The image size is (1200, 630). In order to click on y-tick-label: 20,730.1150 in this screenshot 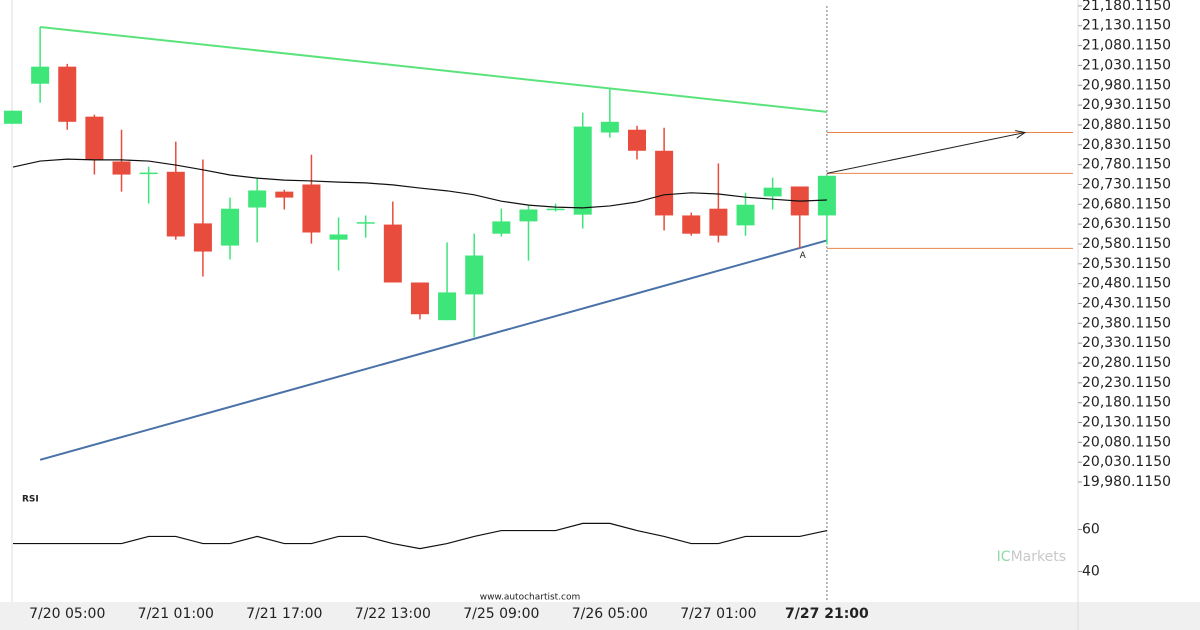, I will do `click(1126, 184)`.